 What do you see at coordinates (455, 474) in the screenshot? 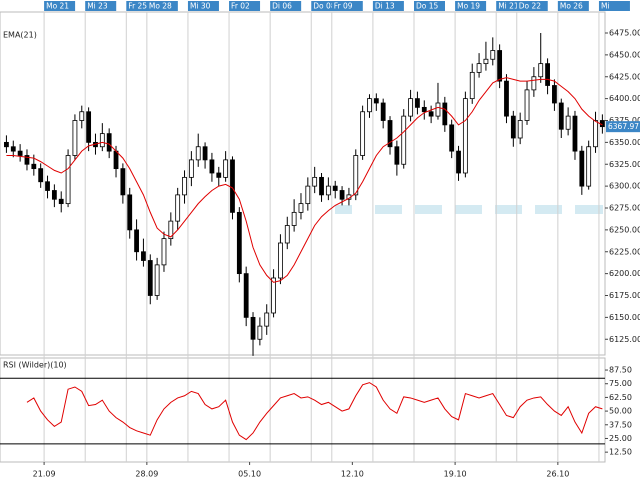
I see `x-tick-label: 19.10` at bounding box center [455, 474].